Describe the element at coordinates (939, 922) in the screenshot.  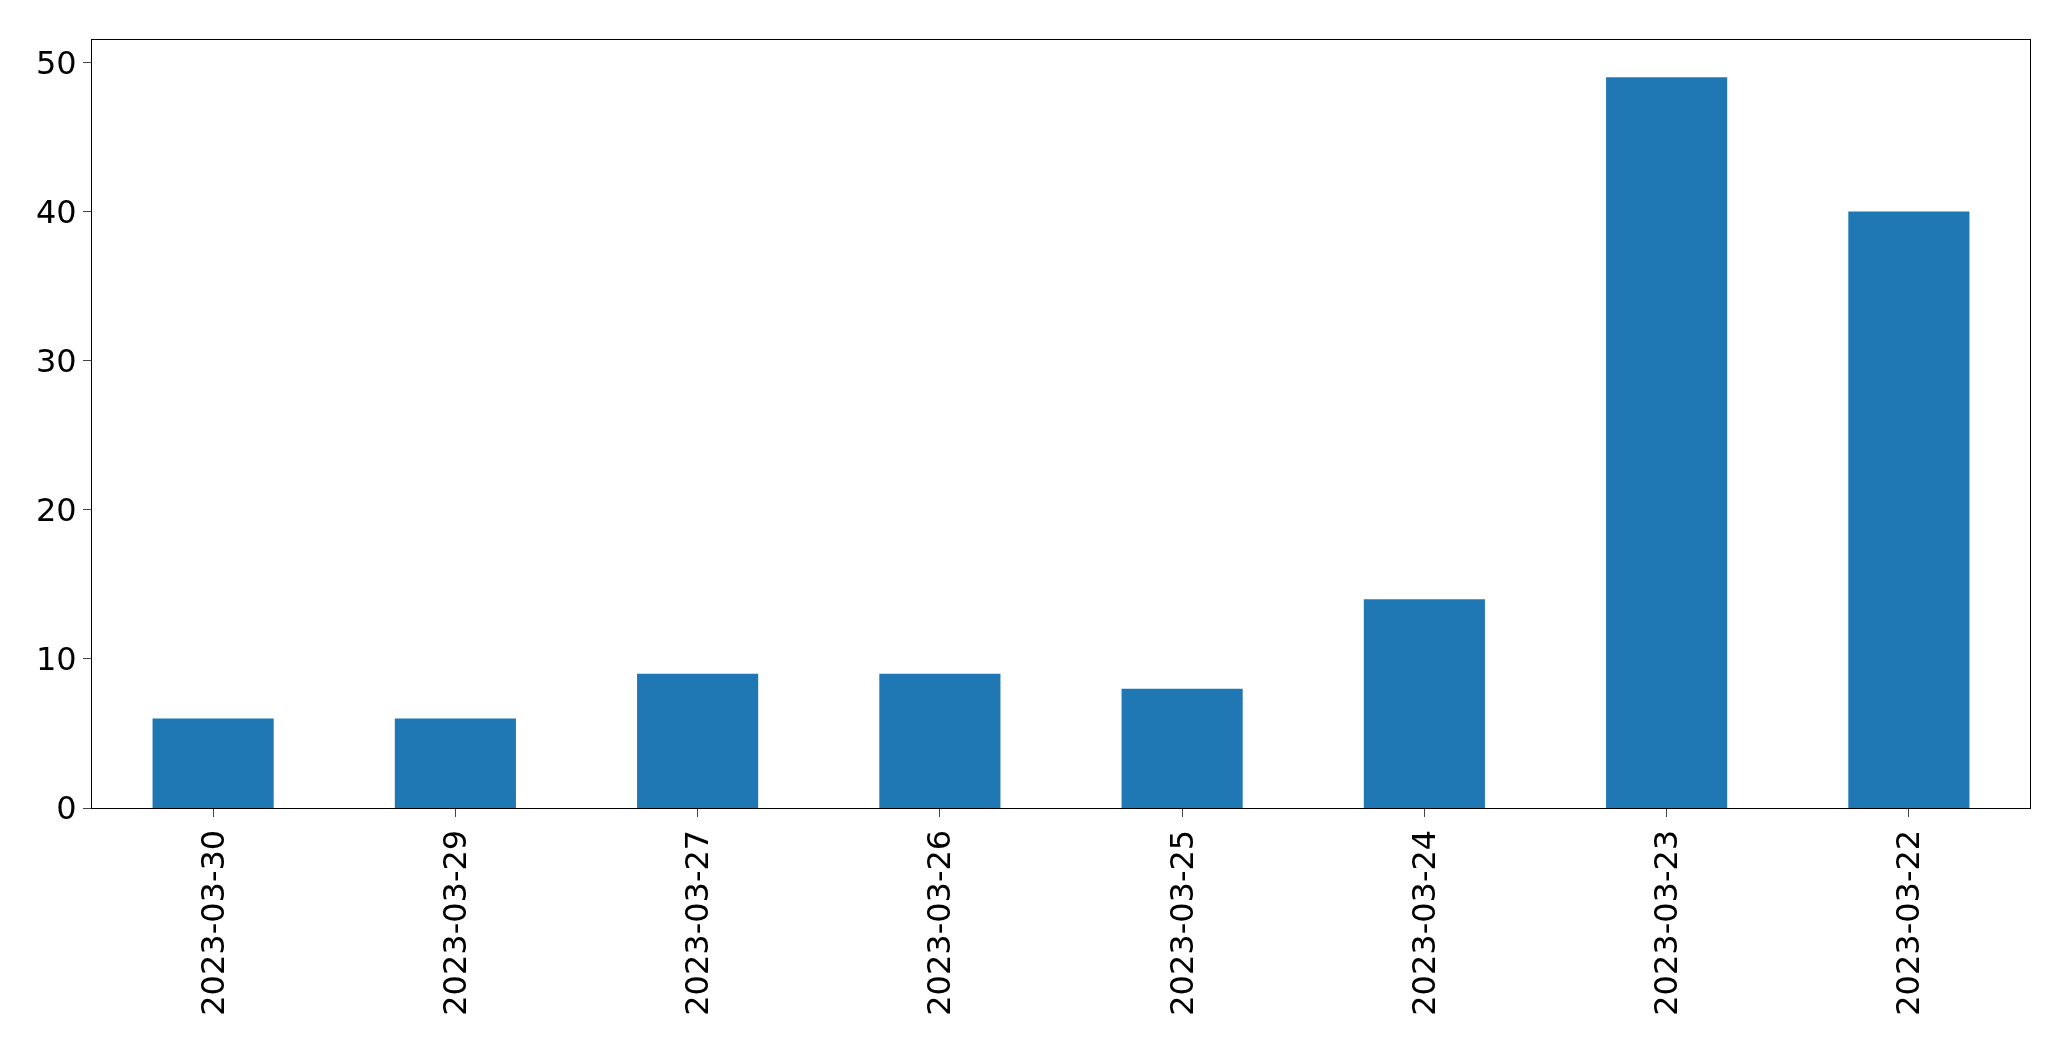
I see `x-tick-label: 2023-03-26` at that location.